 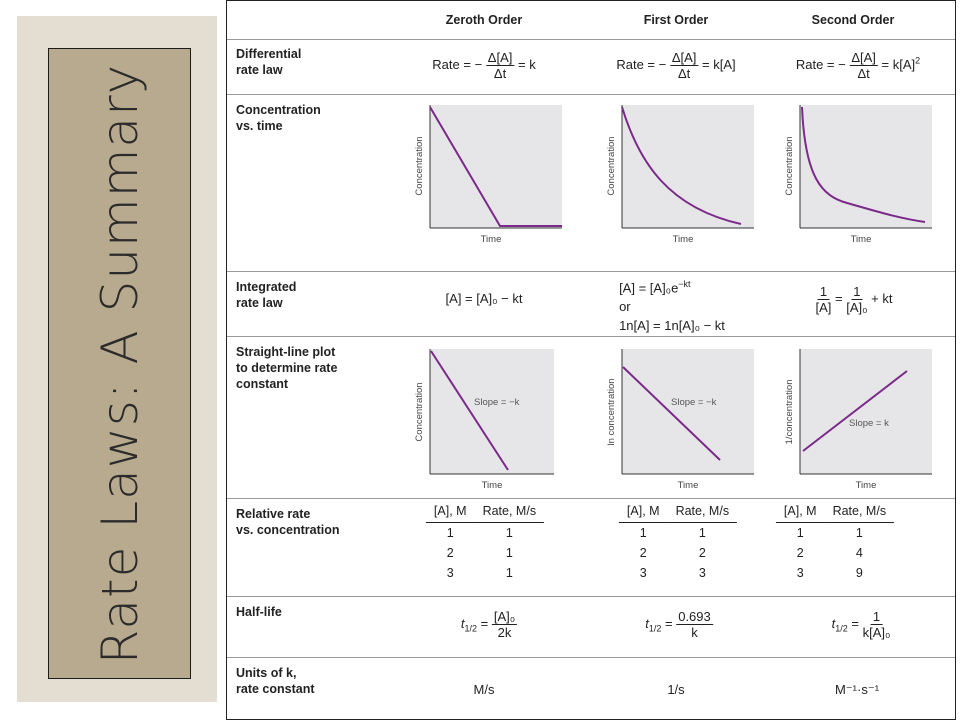 What do you see at coordinates (484, 65) in the screenshot?
I see `zeroth-differential: Rate = − Δ[A] Δt = k` at bounding box center [484, 65].